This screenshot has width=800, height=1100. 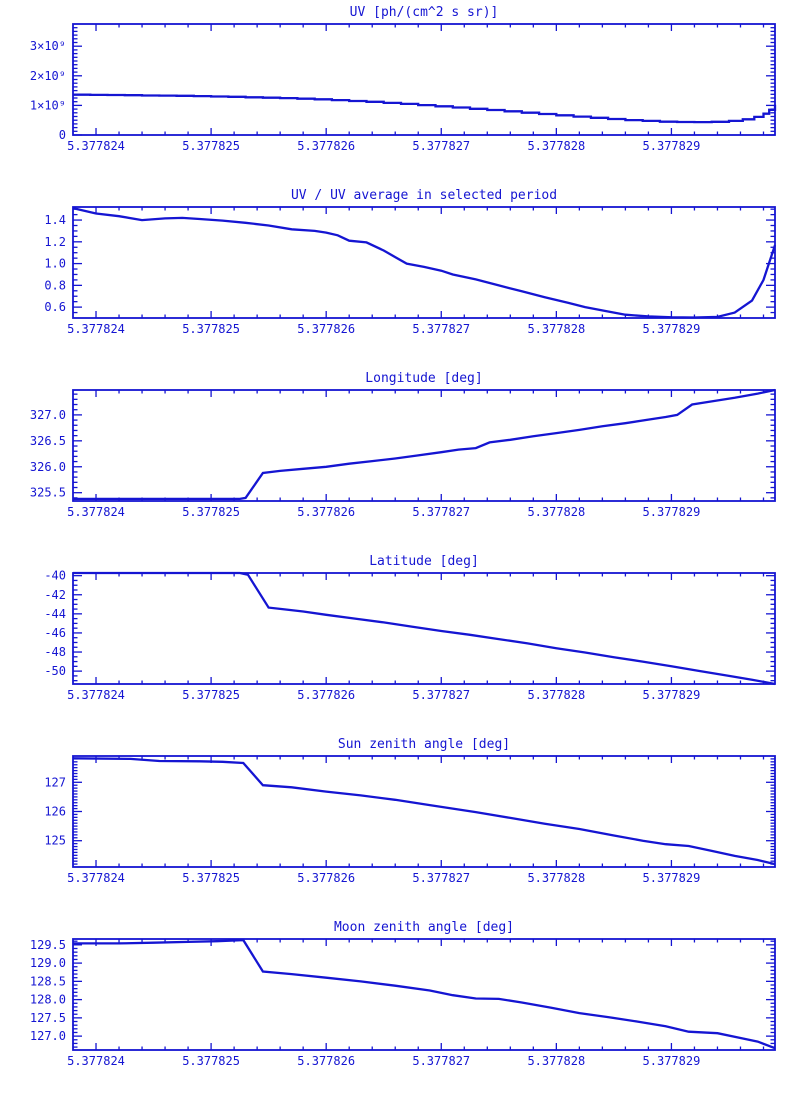 I want to click on y-tick-label: 127.5, so click(x=48, y=1018).